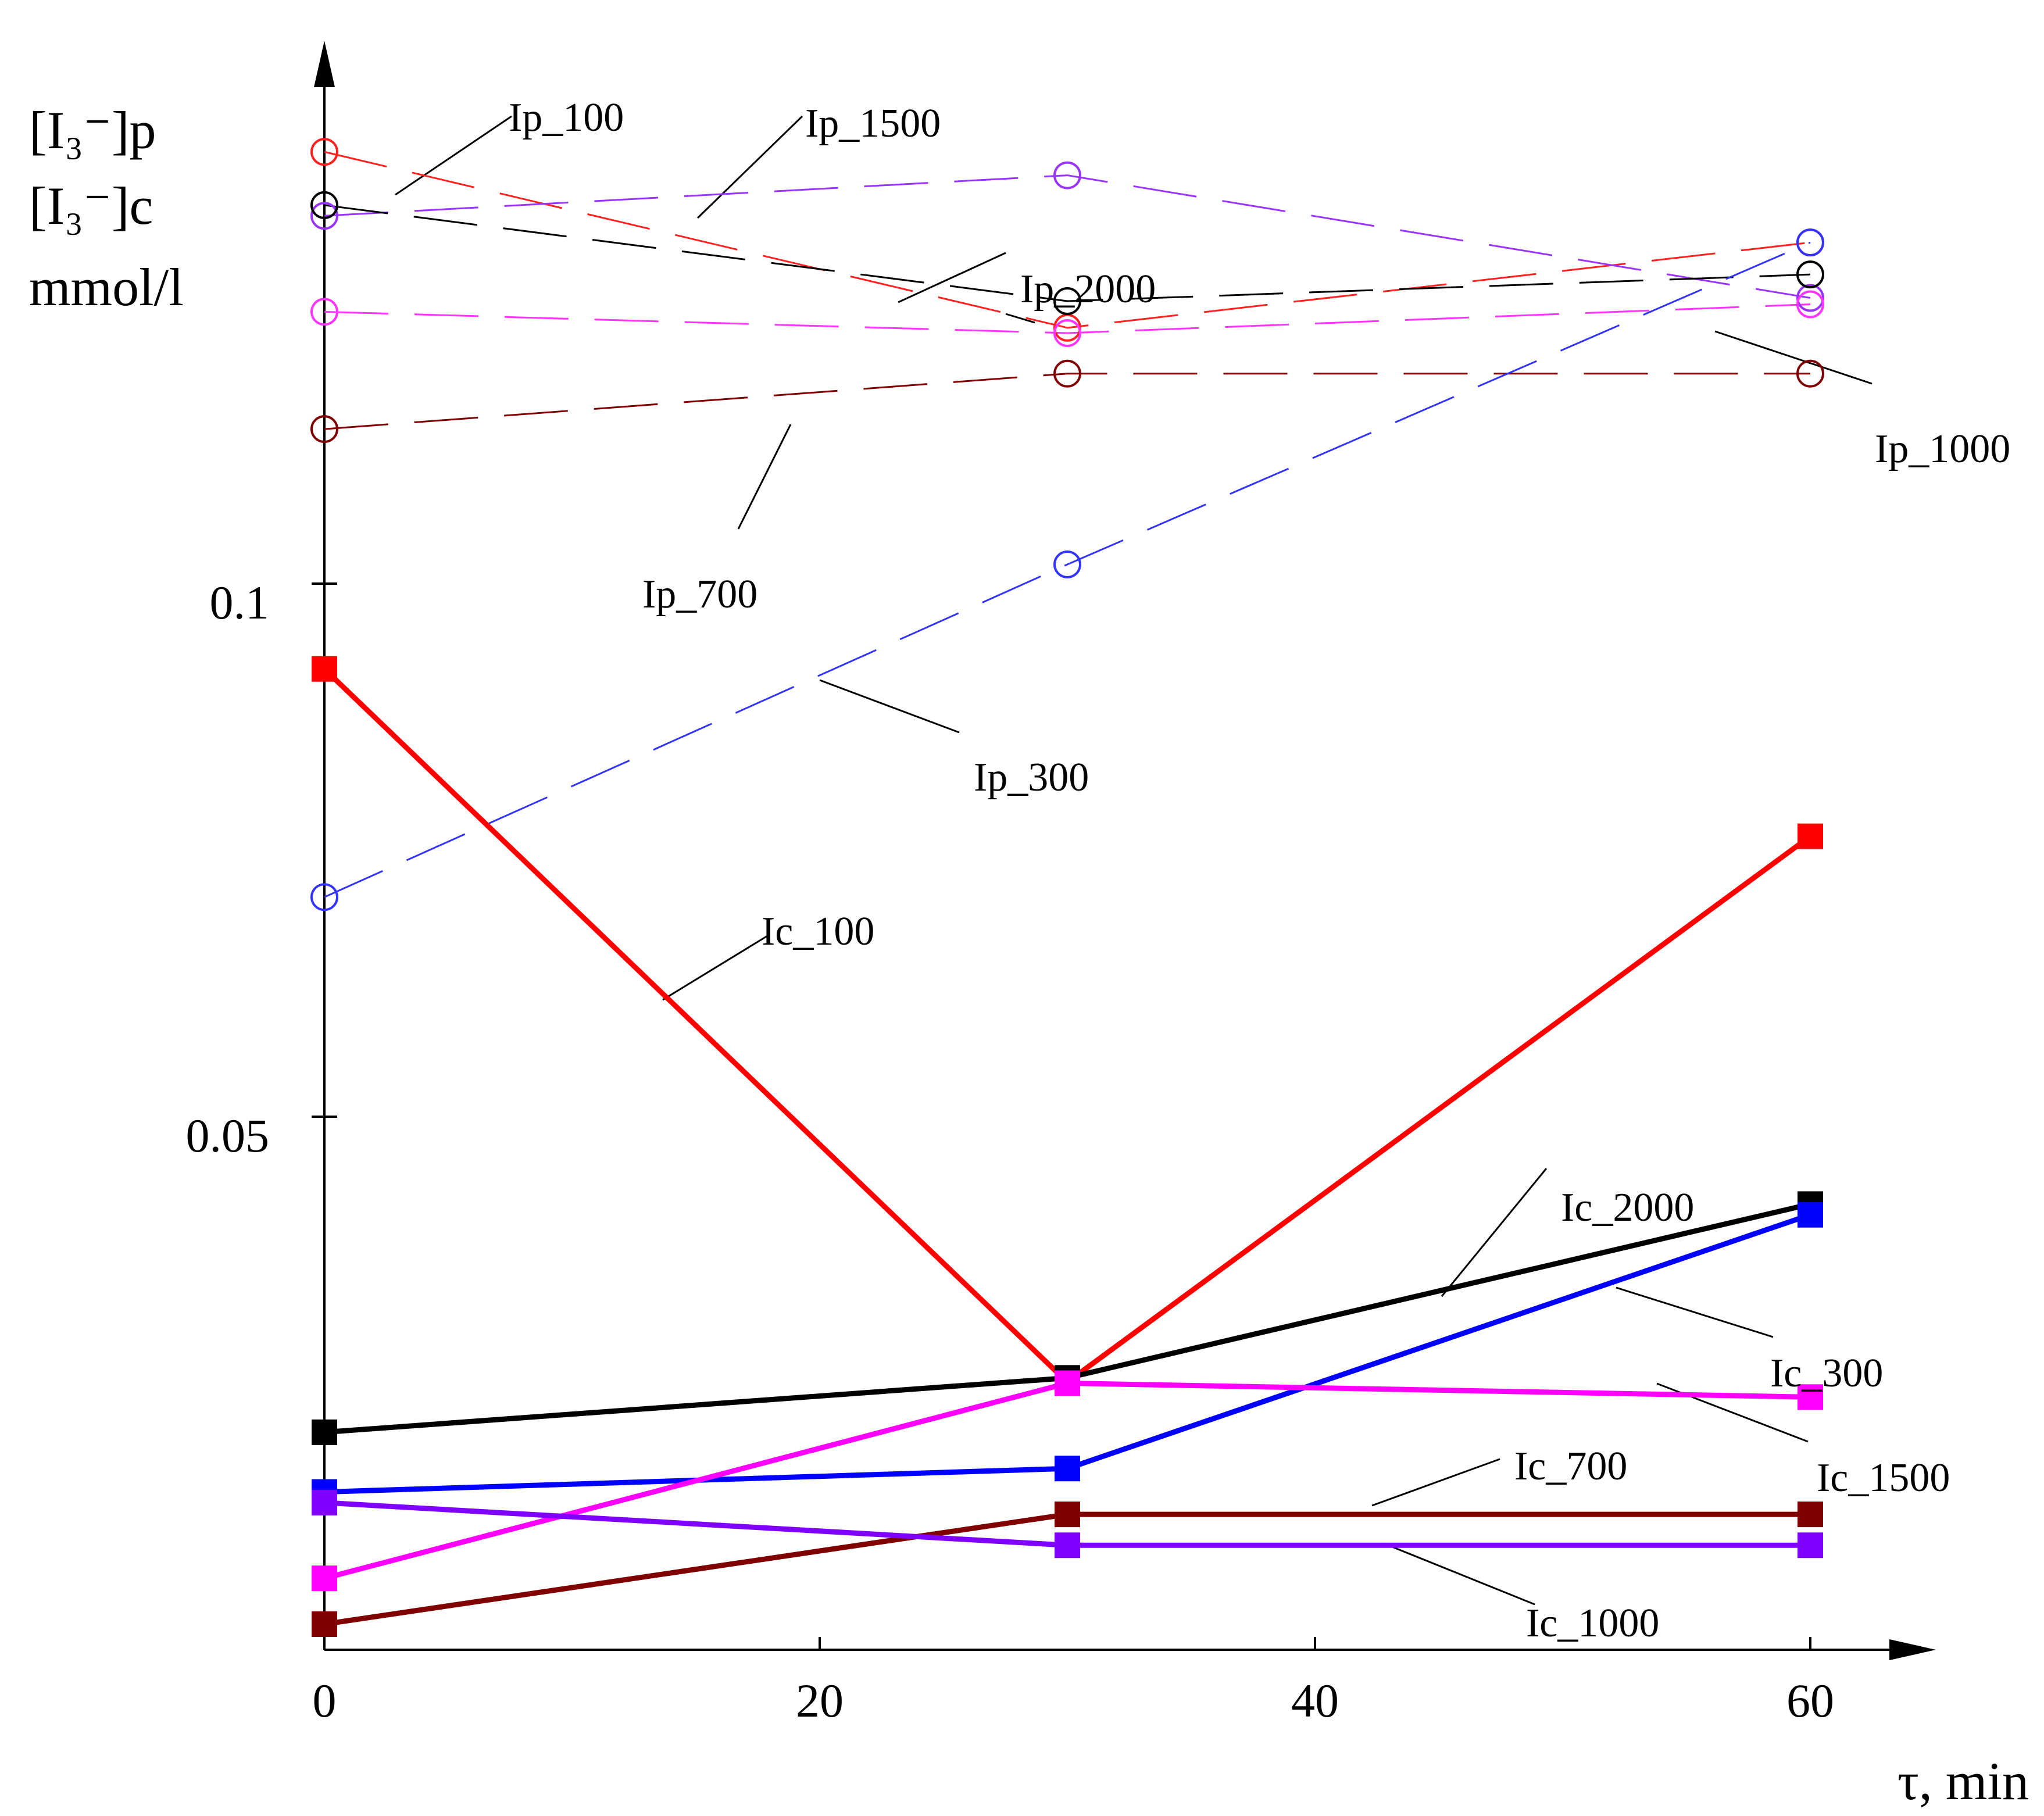 The image size is (2044, 1816). I want to click on x-axis-arrow, so click(1912, 1649).